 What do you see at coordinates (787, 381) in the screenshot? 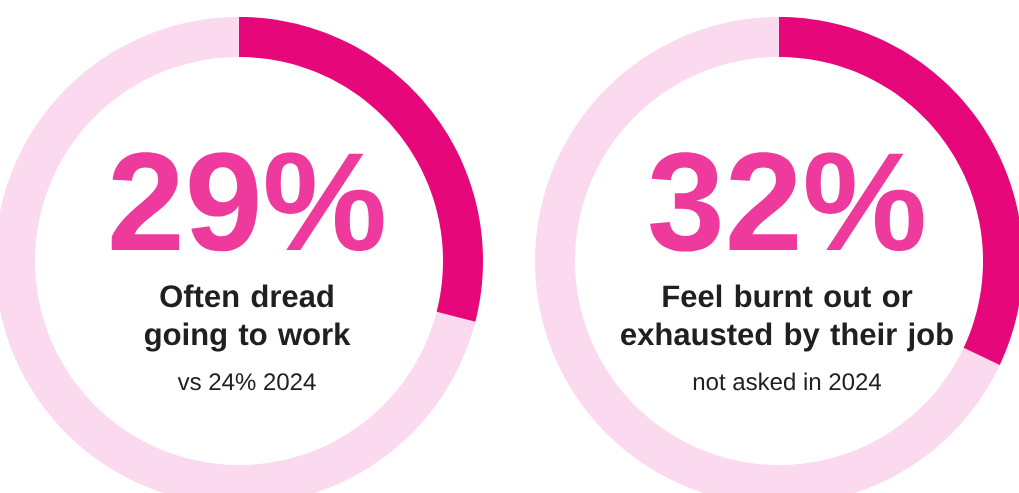
I see `text: not asked in 2024` at bounding box center [787, 381].